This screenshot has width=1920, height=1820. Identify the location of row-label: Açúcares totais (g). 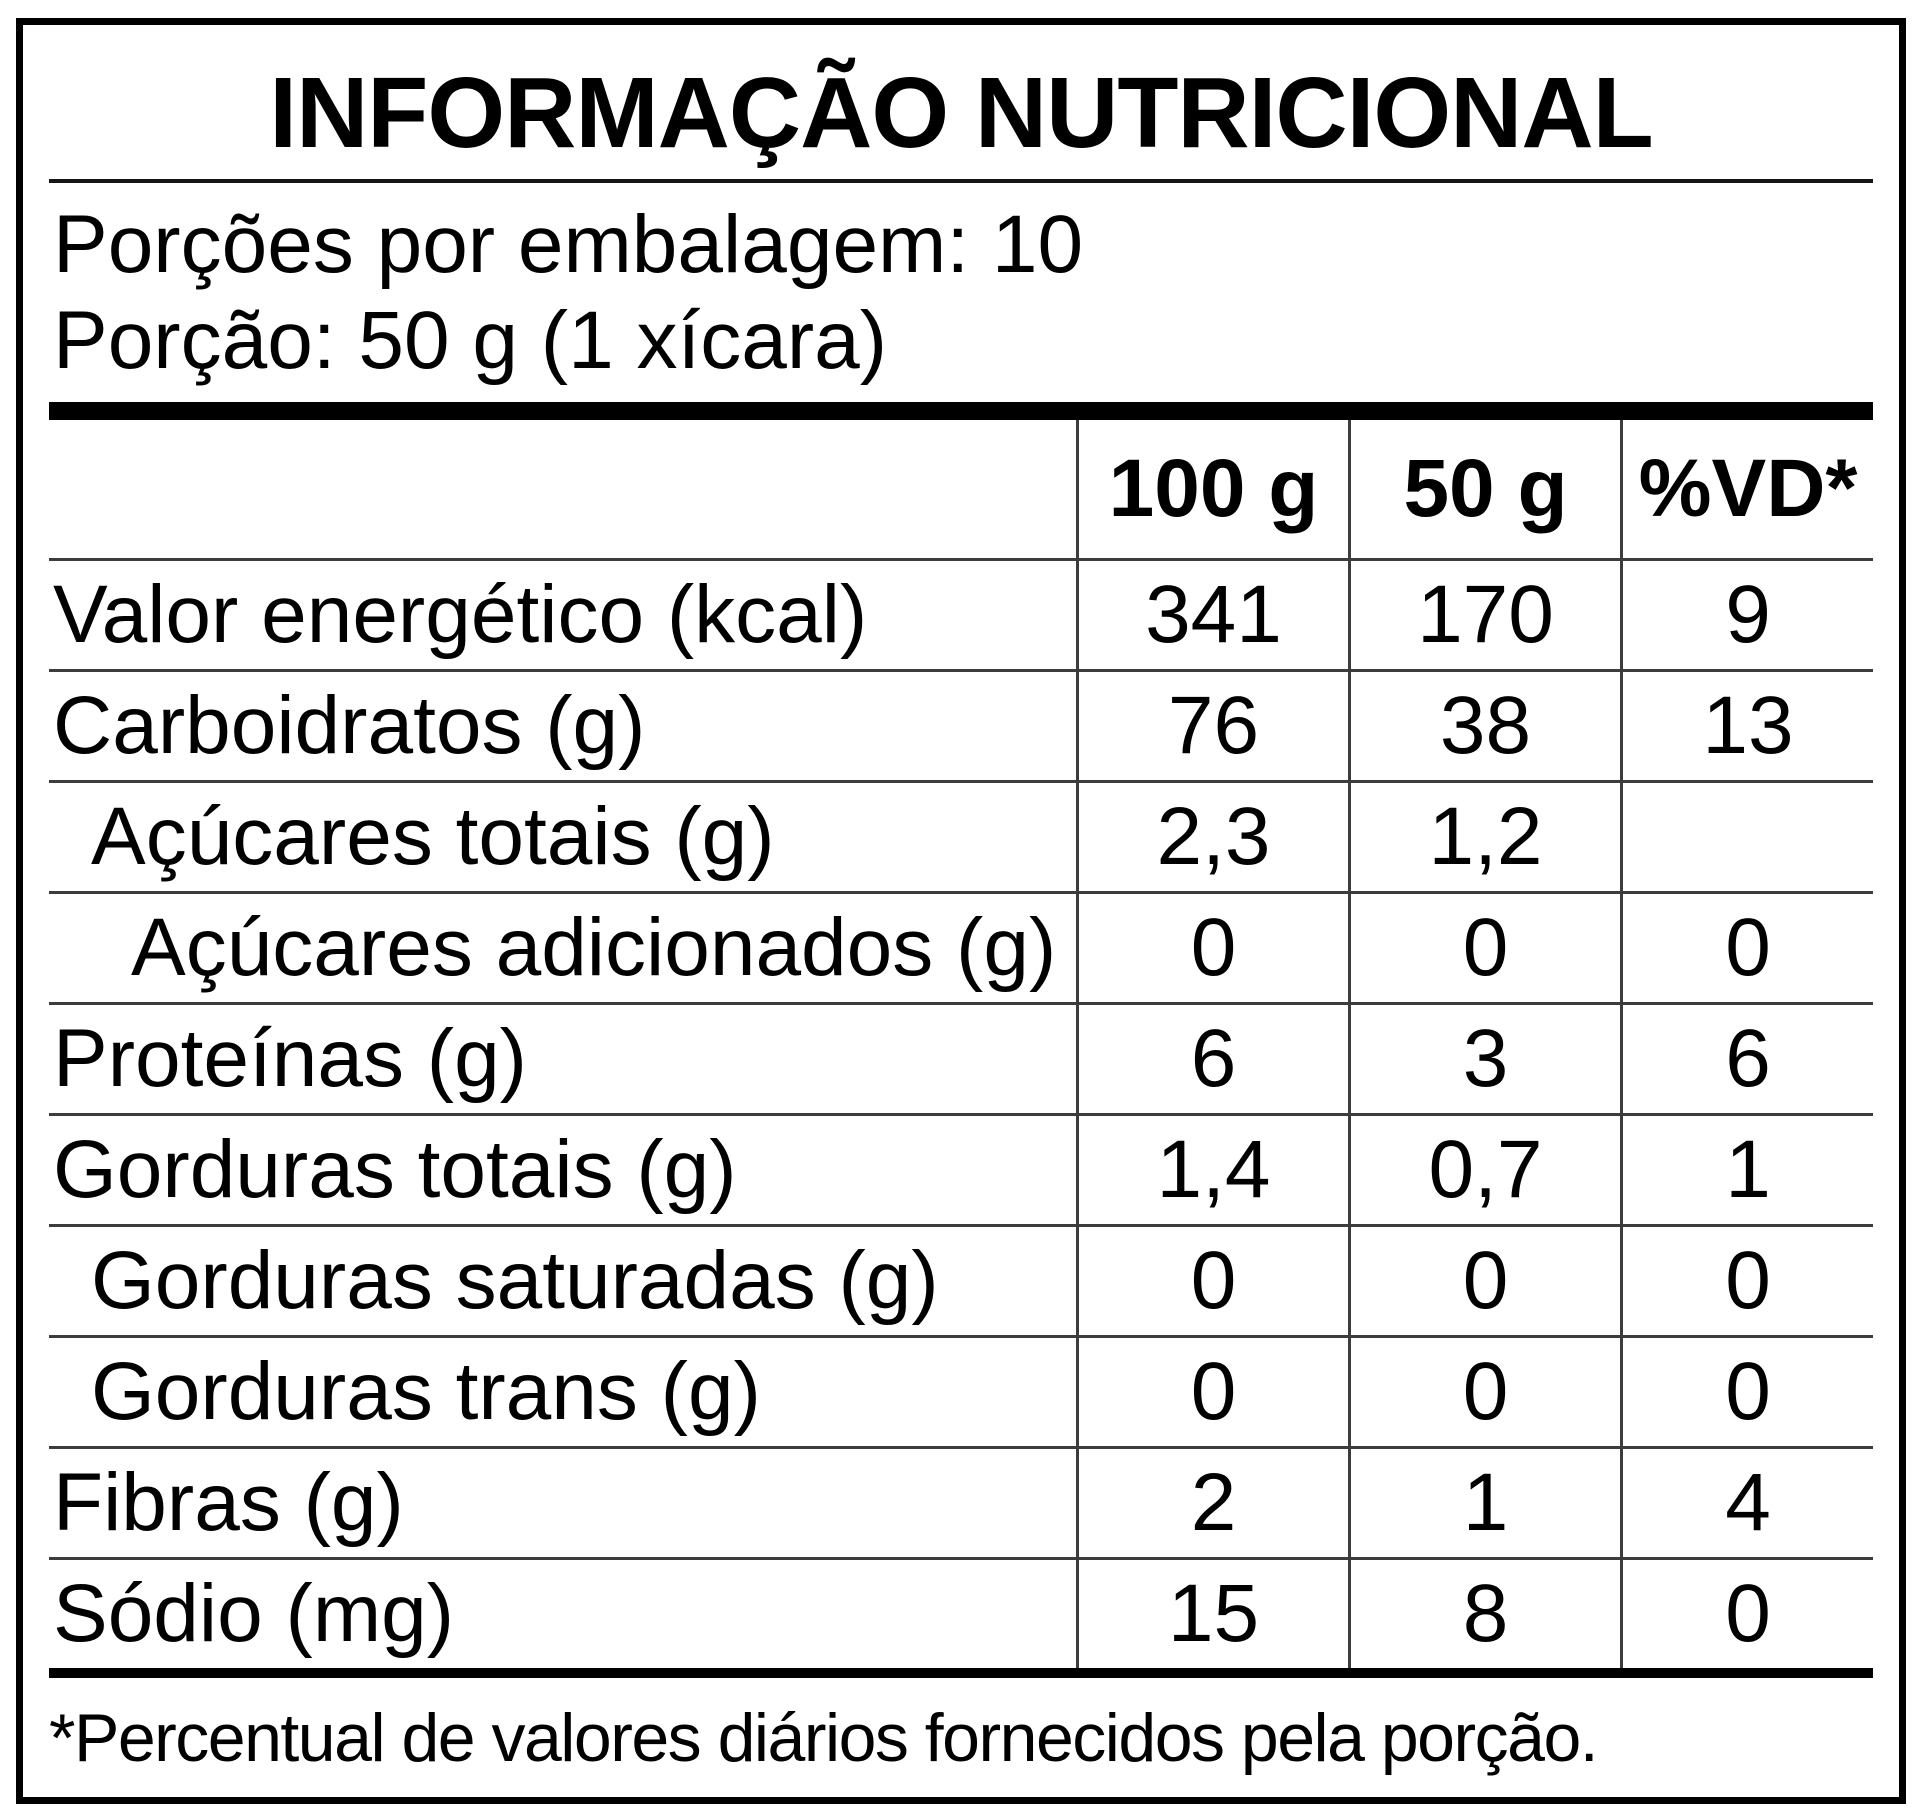
(433, 836).